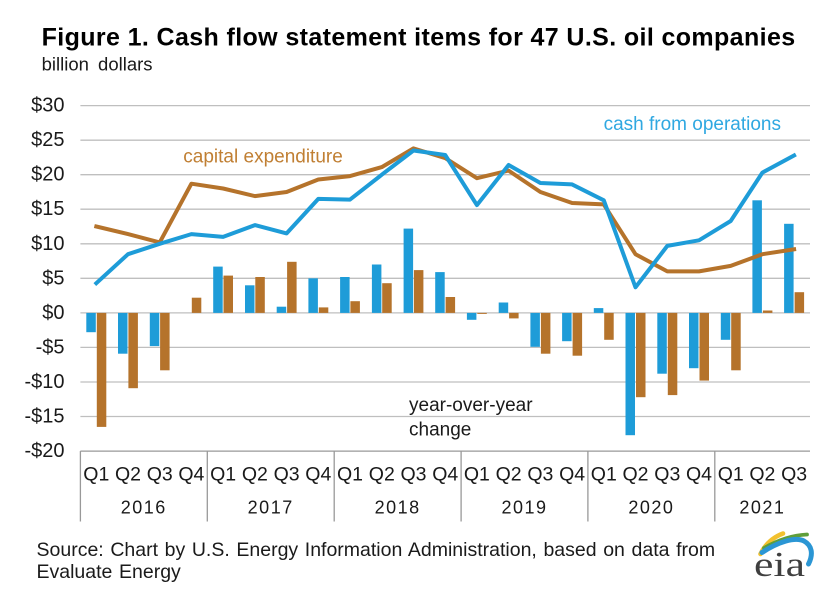  What do you see at coordinates (47, 106) in the screenshot?
I see `svg-text: $30` at bounding box center [47, 106].